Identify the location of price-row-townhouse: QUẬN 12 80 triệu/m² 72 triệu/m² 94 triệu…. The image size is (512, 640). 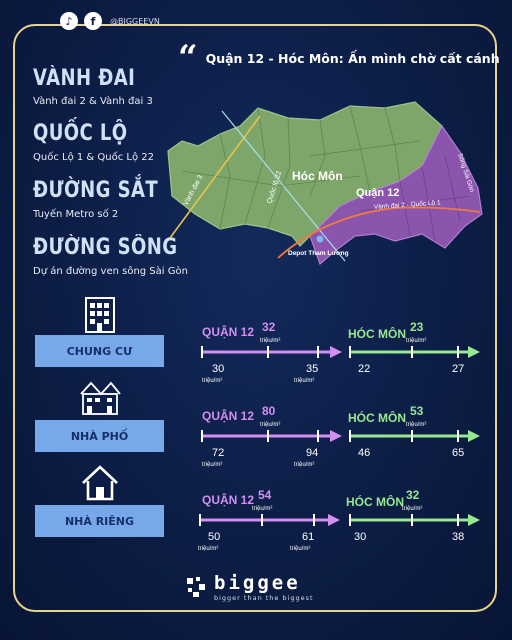
(340, 436).